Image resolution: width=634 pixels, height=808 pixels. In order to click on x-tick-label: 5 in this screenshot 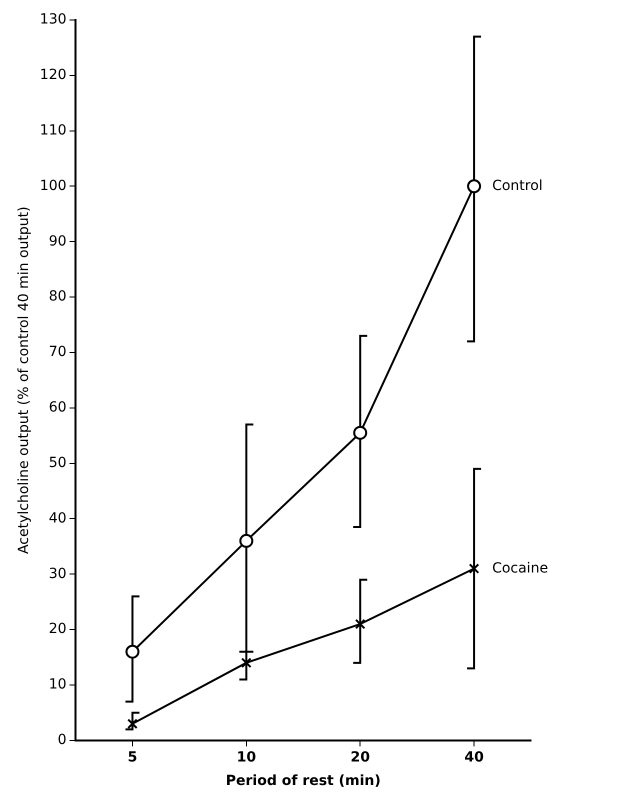, I will do `click(133, 757)`.